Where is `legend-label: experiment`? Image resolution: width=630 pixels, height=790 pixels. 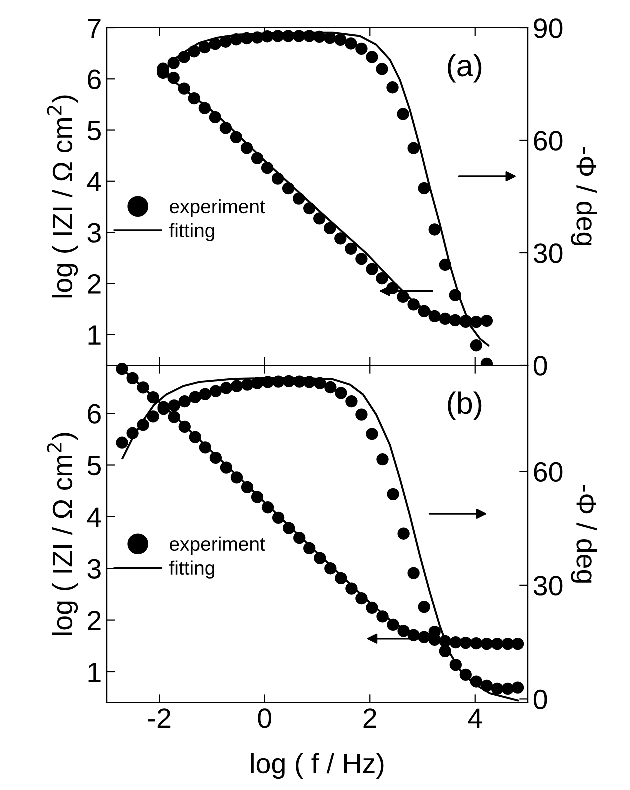
legend-label: experiment is located at coordinates (218, 208).